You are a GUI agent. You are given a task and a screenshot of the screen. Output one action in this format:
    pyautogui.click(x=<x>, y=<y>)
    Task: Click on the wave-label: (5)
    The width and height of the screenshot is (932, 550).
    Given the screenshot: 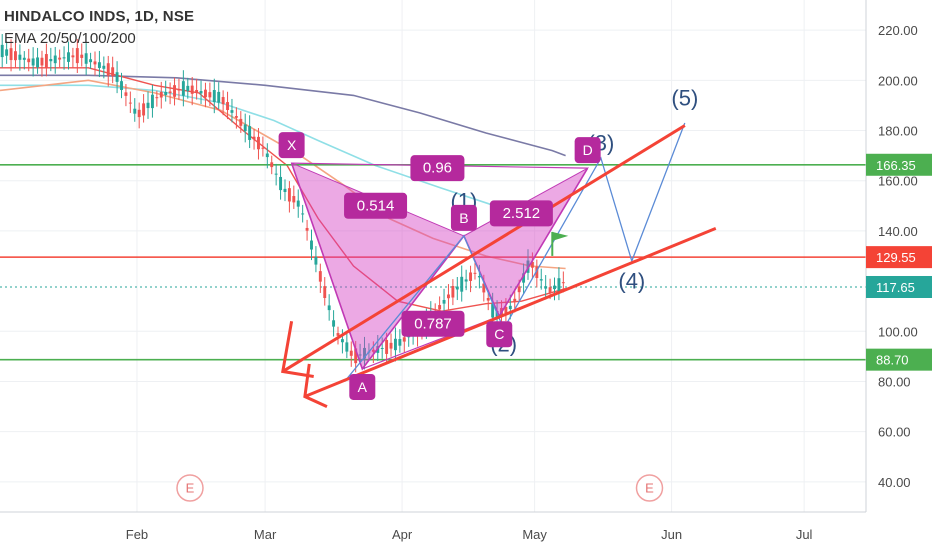 What is the action you would take?
    pyautogui.click(x=684, y=97)
    